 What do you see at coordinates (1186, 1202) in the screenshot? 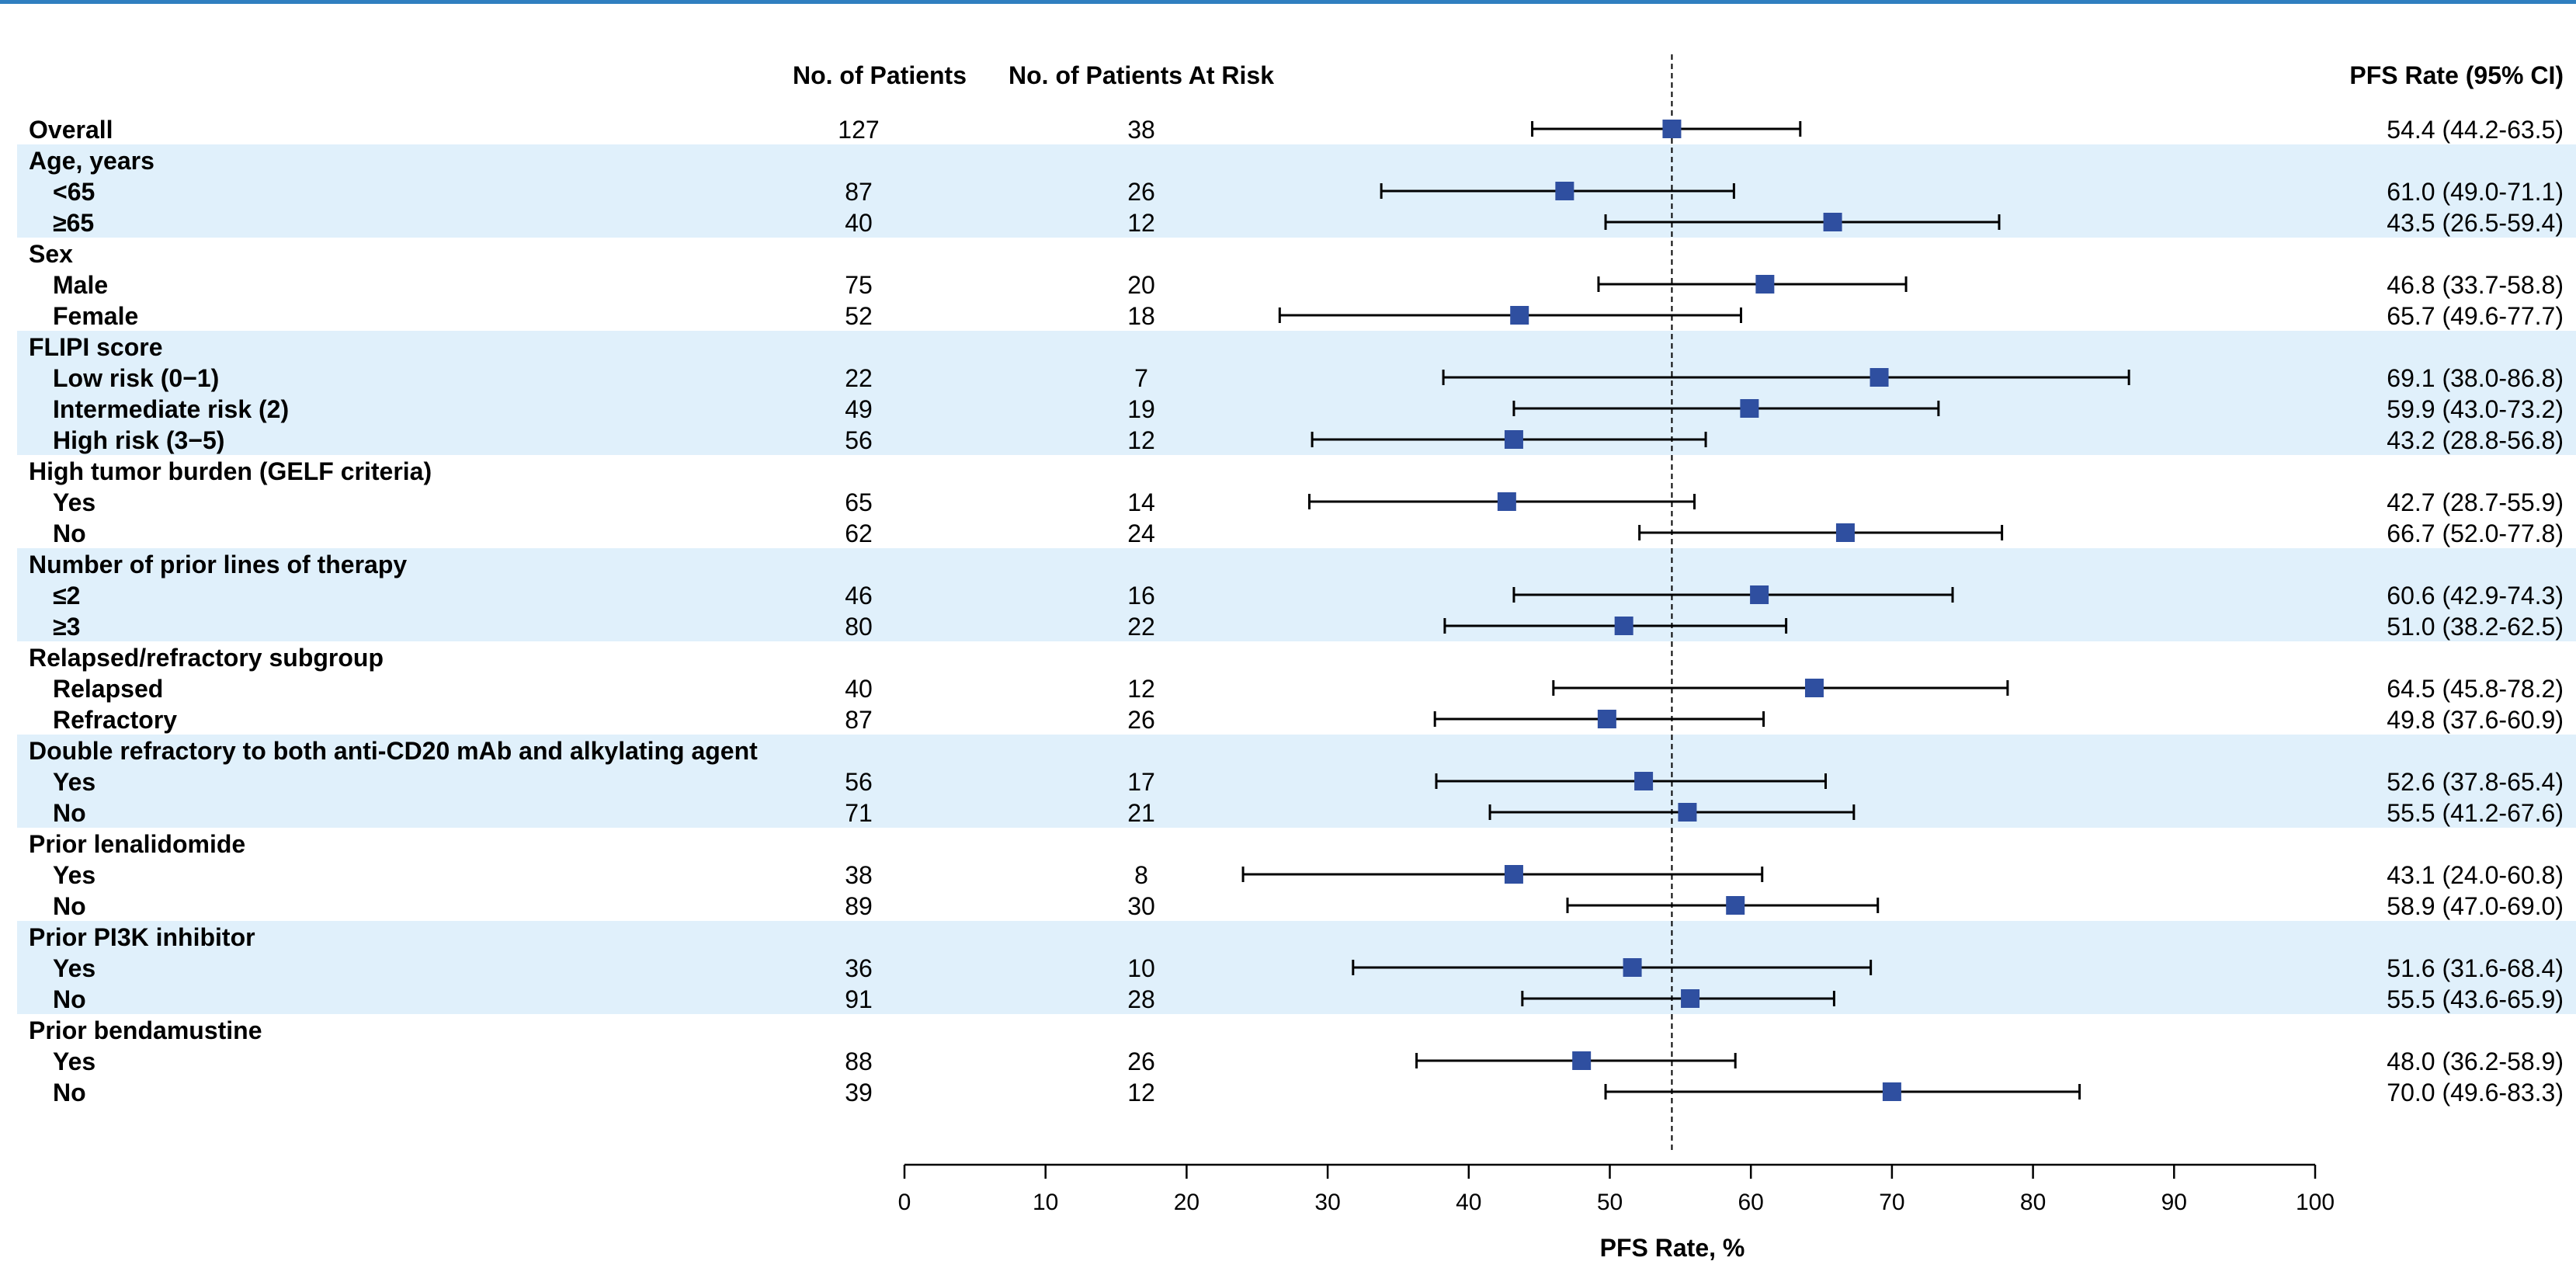
I see `x-tick-label: 20` at bounding box center [1186, 1202].